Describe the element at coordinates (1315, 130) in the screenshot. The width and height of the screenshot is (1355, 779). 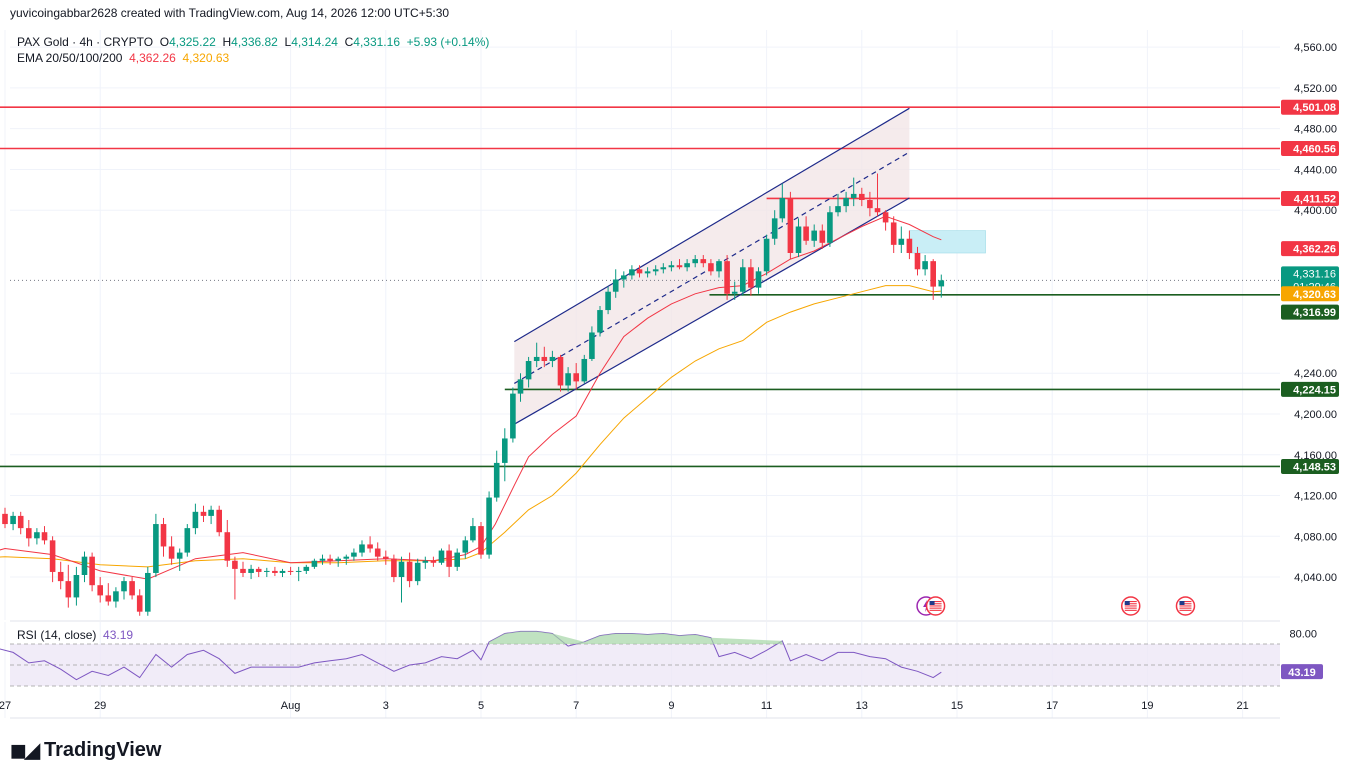
I see `y-tick-label: 4,480.00` at that location.